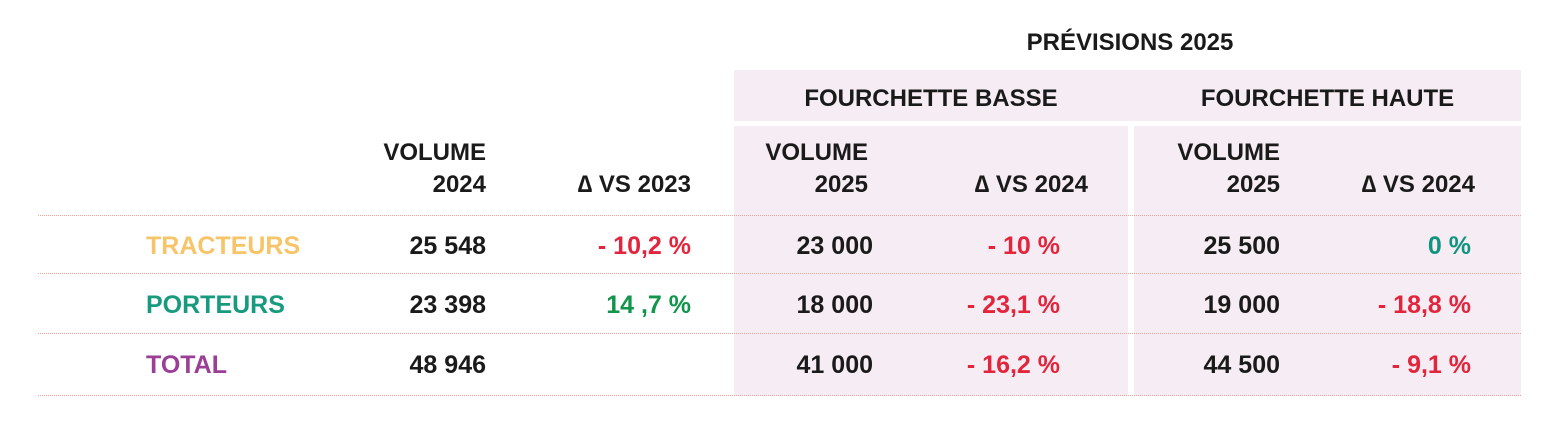 The height and width of the screenshot is (429, 1555). Describe the element at coordinates (1241, 246) in the screenshot. I see `high-volume-value: 25 500` at that location.